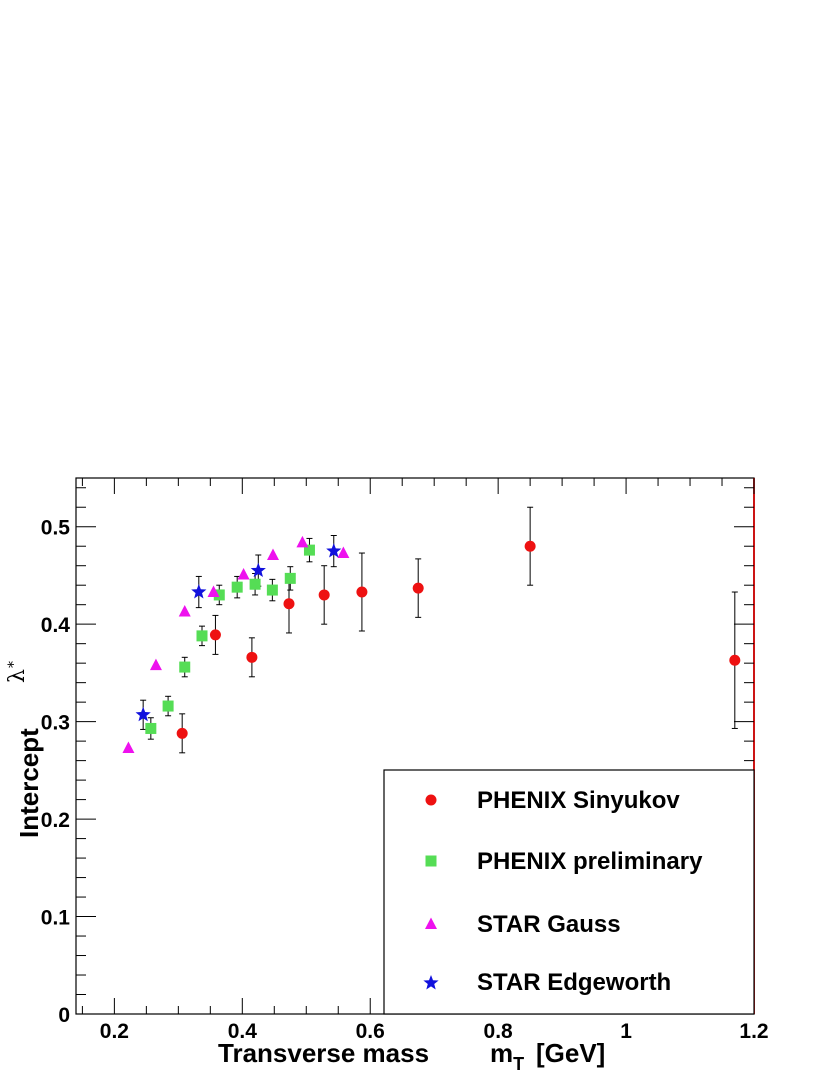  I want to click on y-axis-title: Intercept, so click(29, 783).